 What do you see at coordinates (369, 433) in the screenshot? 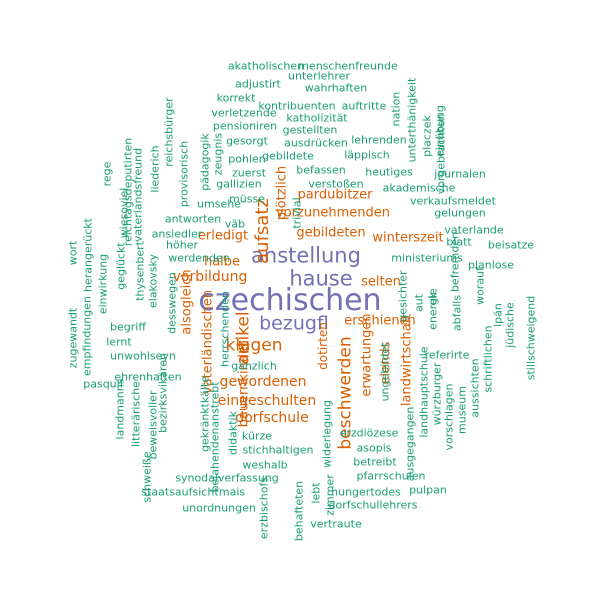
I see `word-erzdiozese: erzdiözese` at bounding box center [369, 433].